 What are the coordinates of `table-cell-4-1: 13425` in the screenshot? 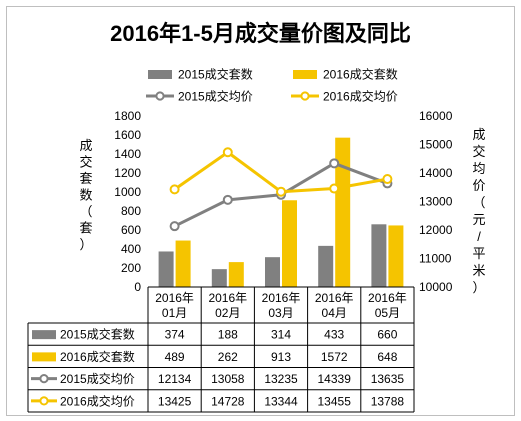 It's located at (175, 401).